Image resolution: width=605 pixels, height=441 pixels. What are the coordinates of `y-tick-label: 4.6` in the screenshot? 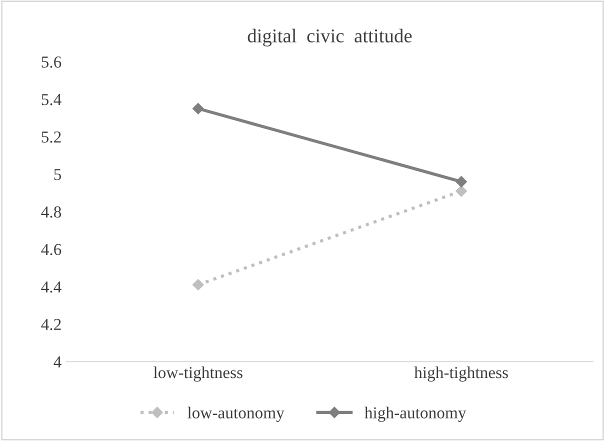 It's located at (51, 250).